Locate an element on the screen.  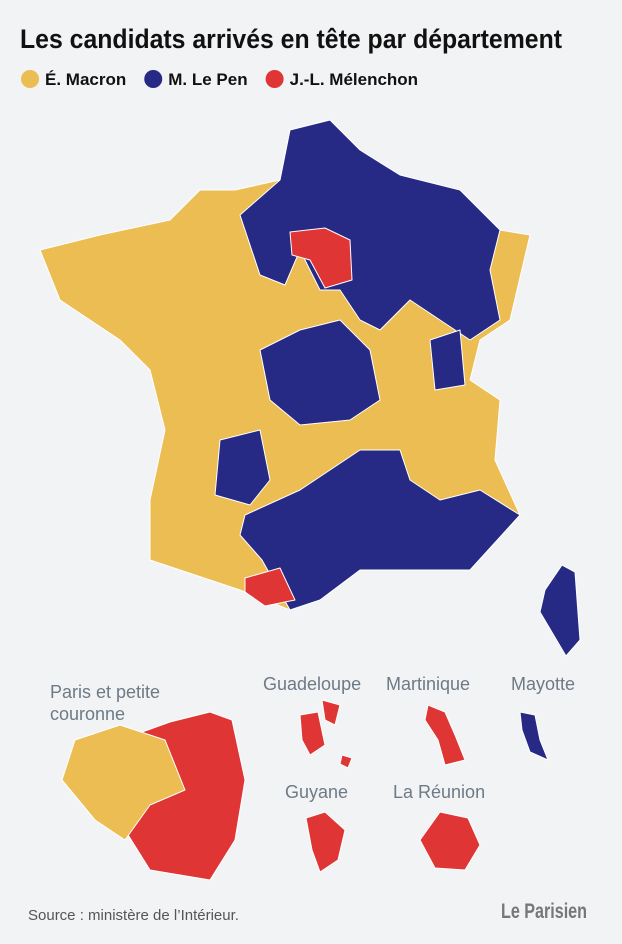
inset-label: La Réunion is located at coordinates (439, 792).